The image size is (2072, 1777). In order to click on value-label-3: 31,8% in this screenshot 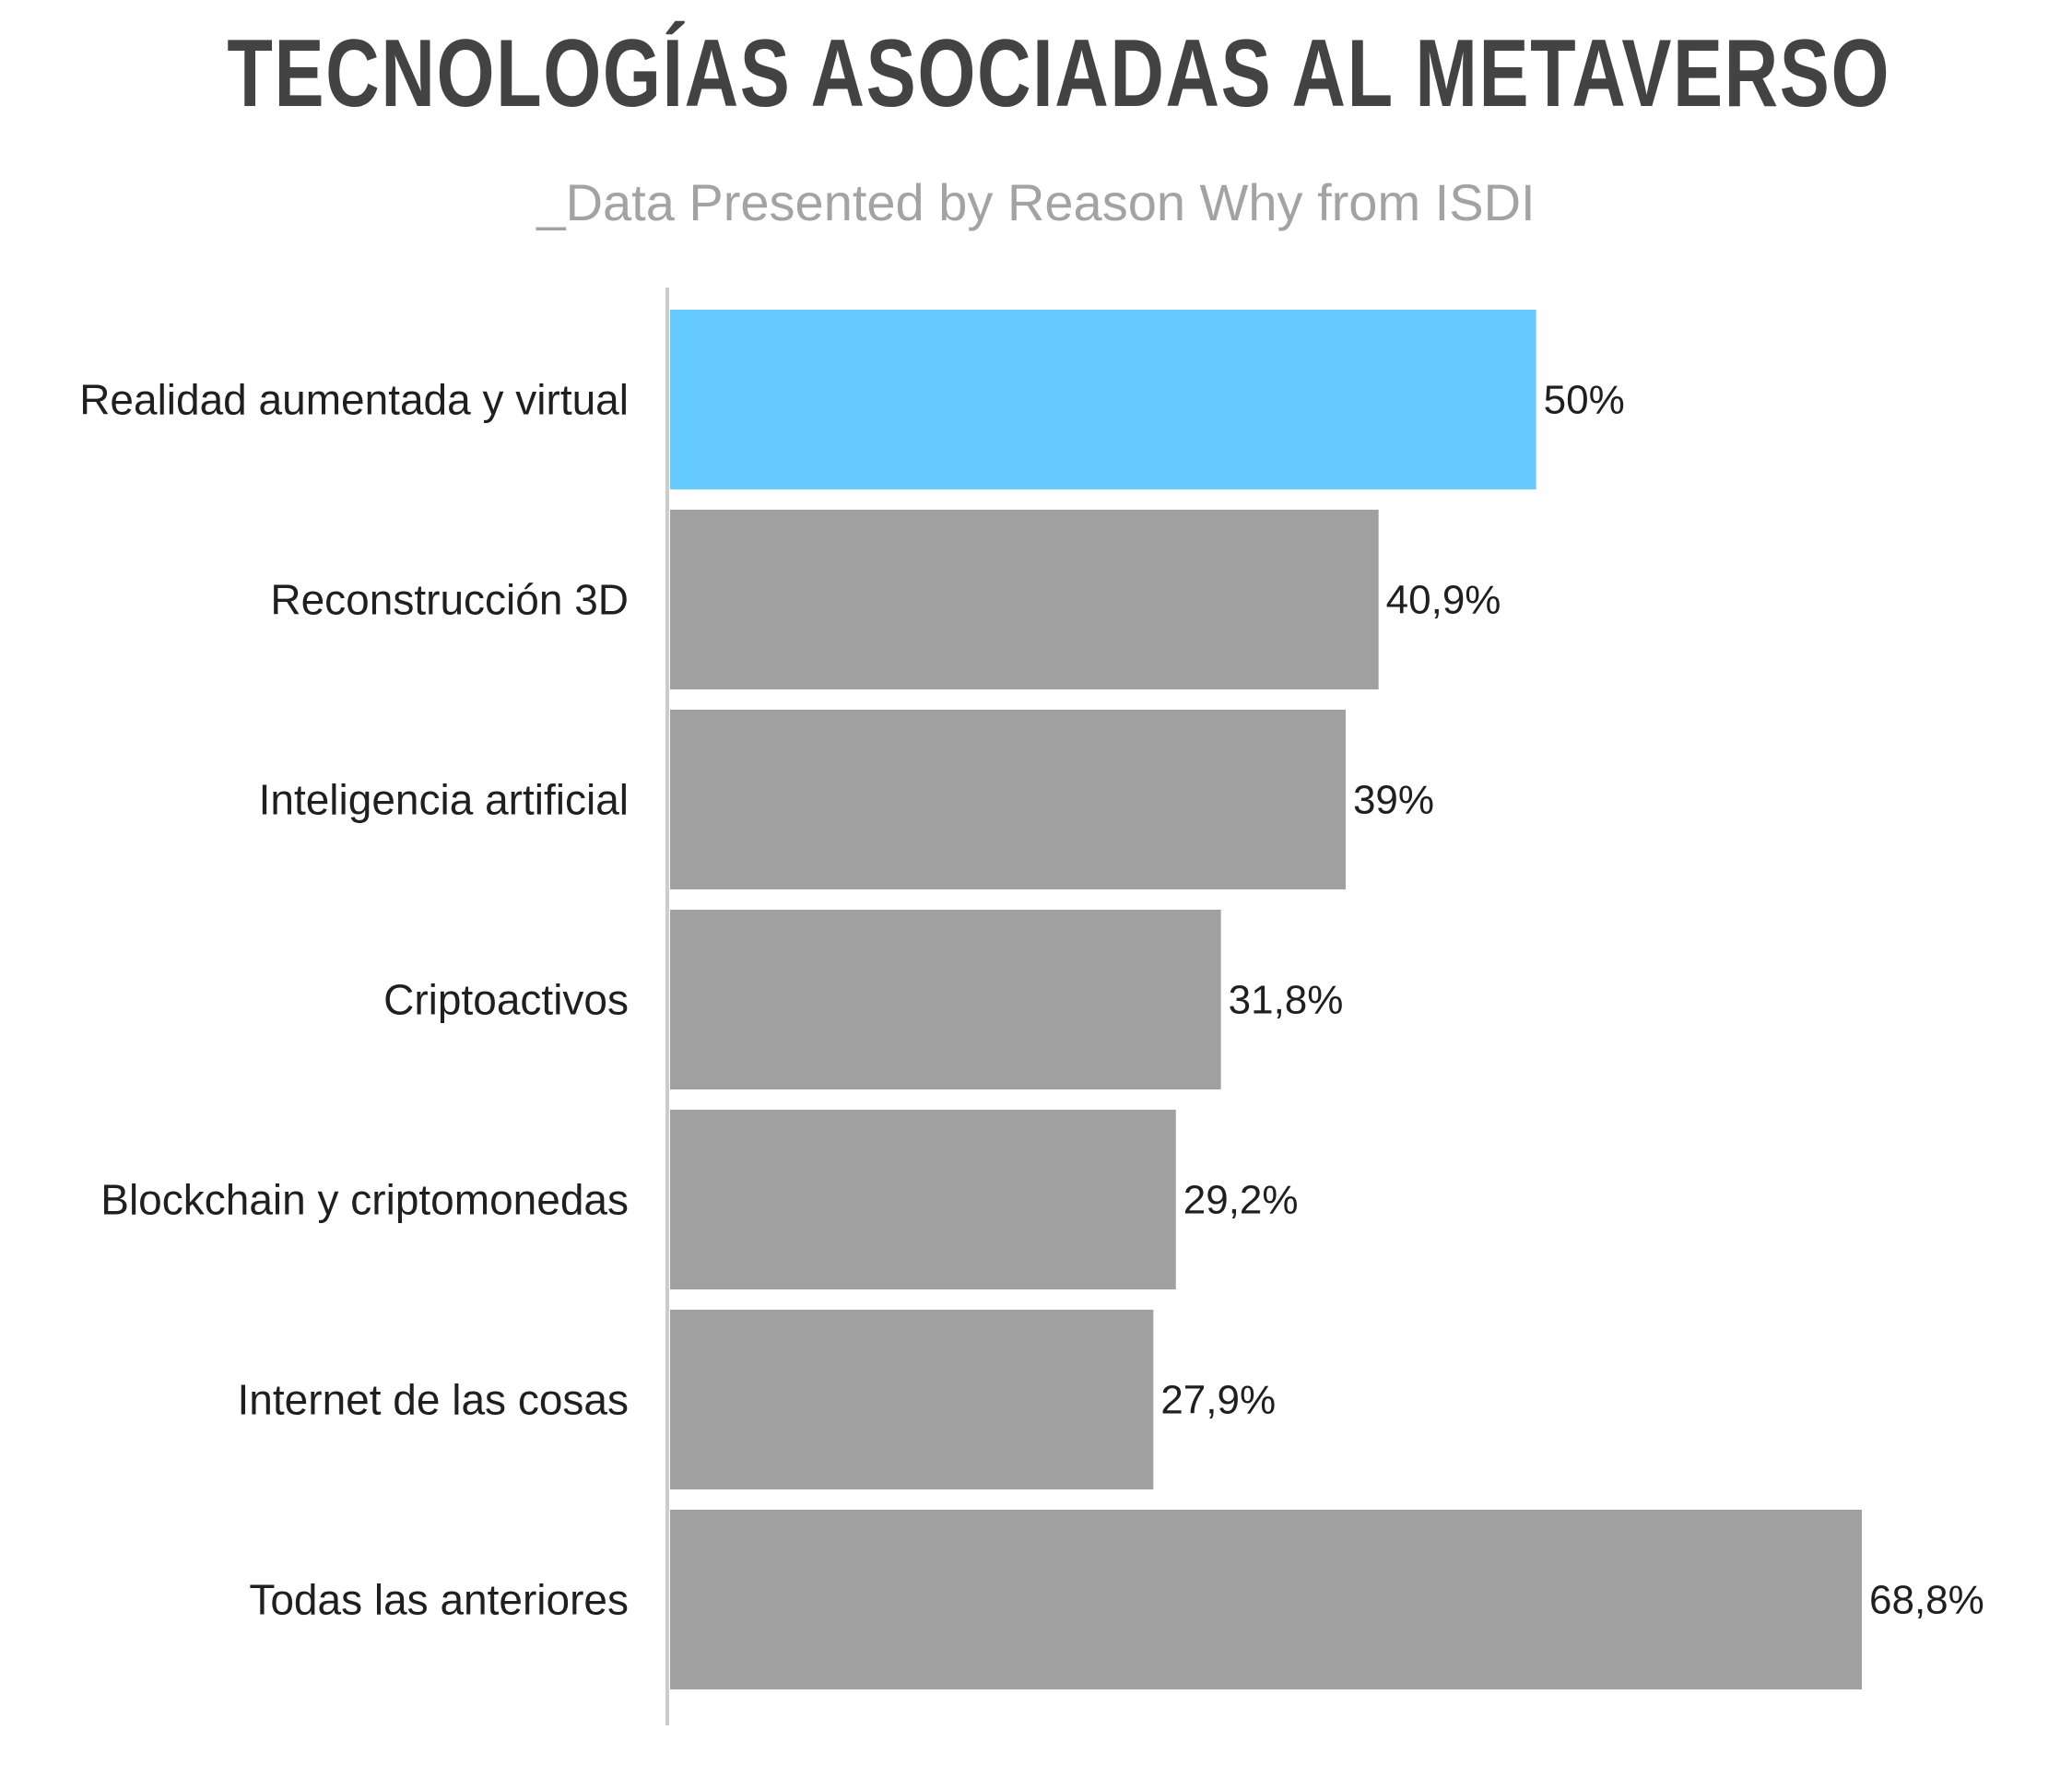, I will do `click(1286, 1000)`.